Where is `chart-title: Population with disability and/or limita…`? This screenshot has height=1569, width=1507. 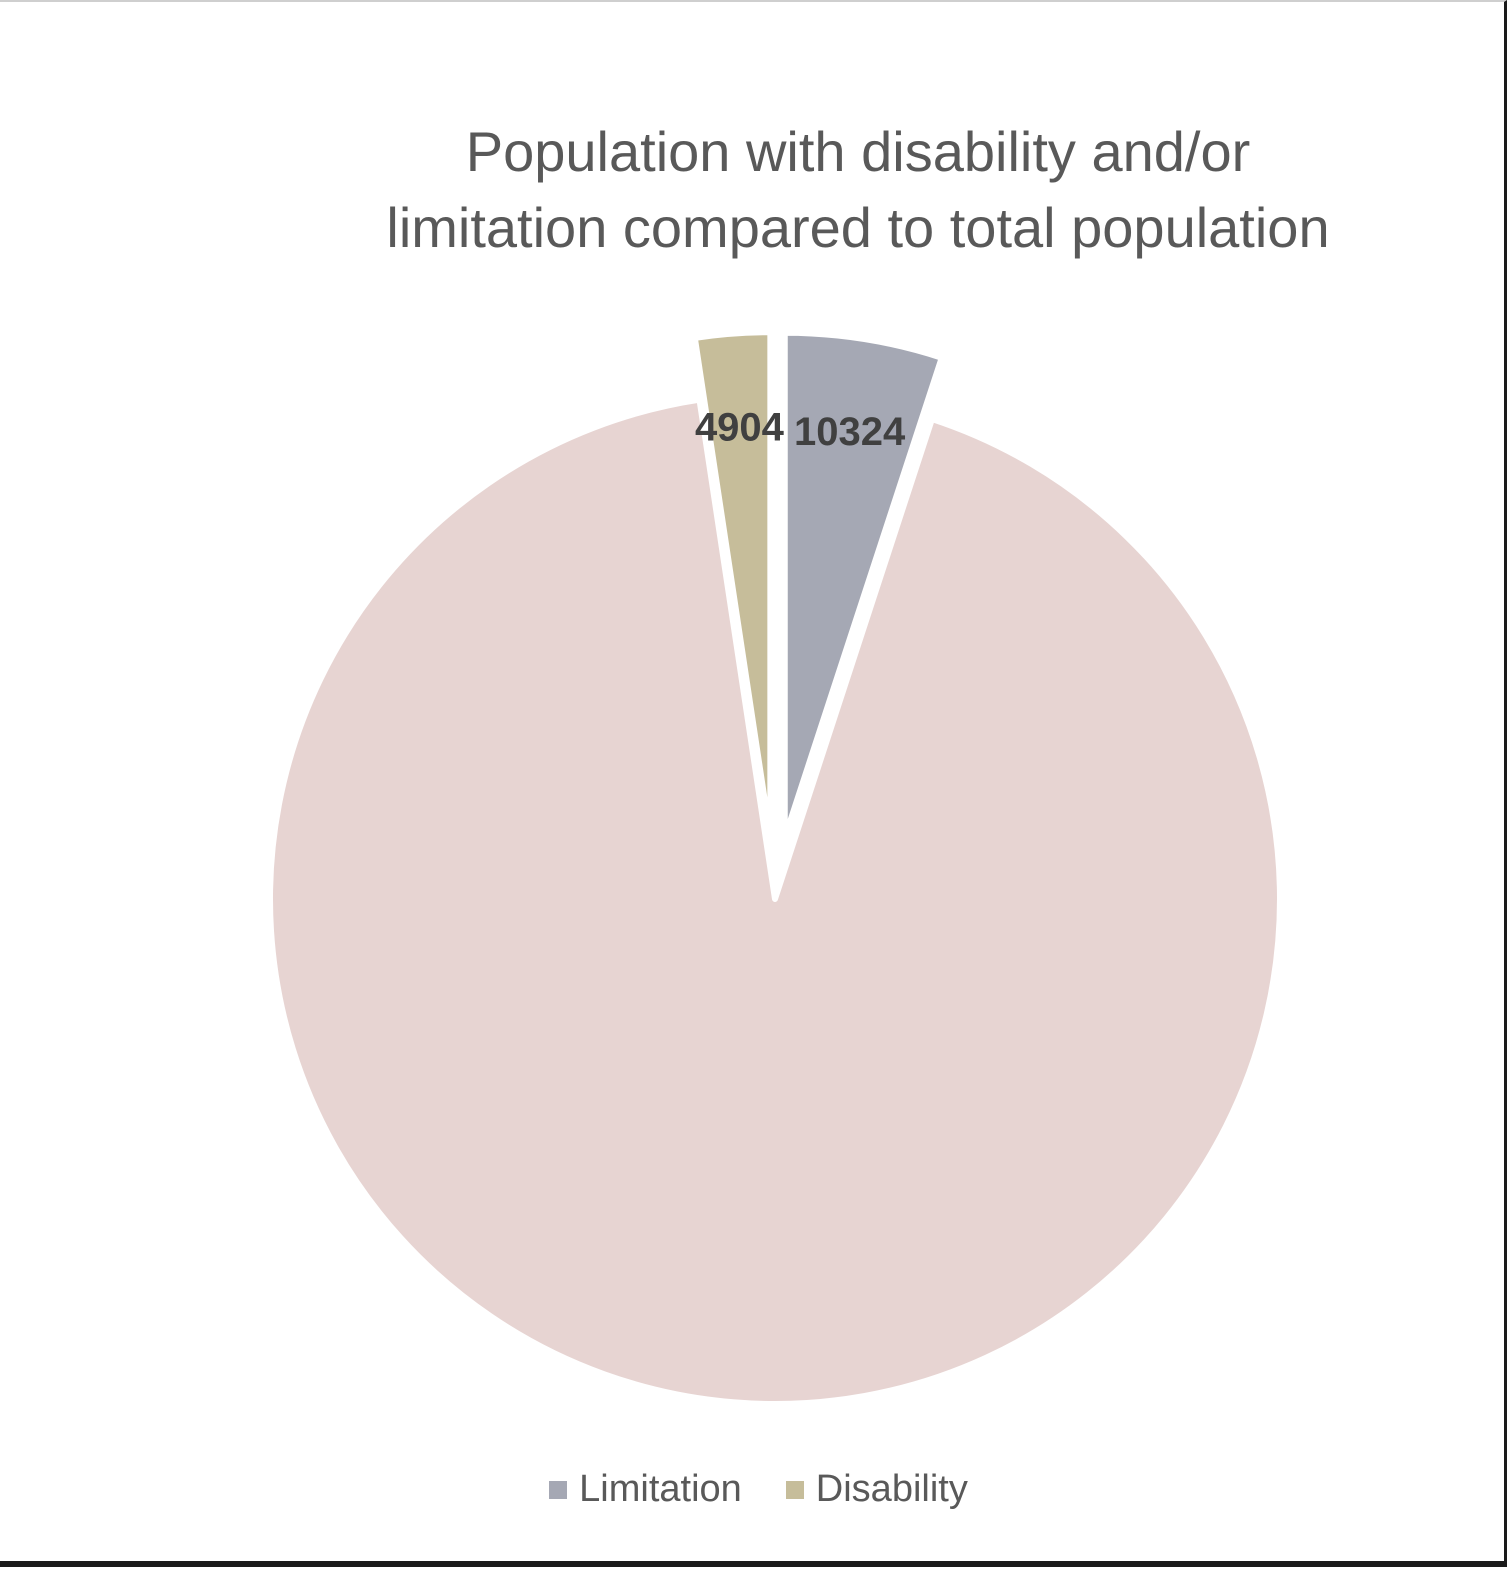 chart-title: Population with disability and/or limita… is located at coordinates (858, 190).